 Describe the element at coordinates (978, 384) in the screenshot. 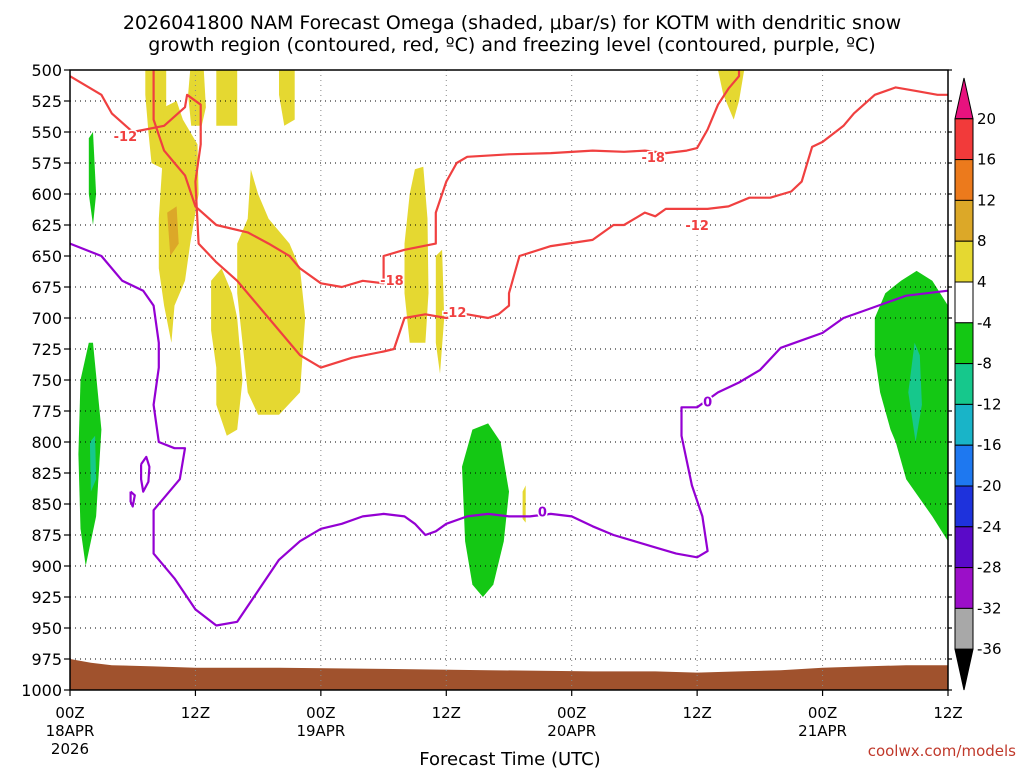

I see `colorbar: 20 16 12 8 4 -4 -8 -12 -16 -20 -24 -28 -32 -36` at that location.